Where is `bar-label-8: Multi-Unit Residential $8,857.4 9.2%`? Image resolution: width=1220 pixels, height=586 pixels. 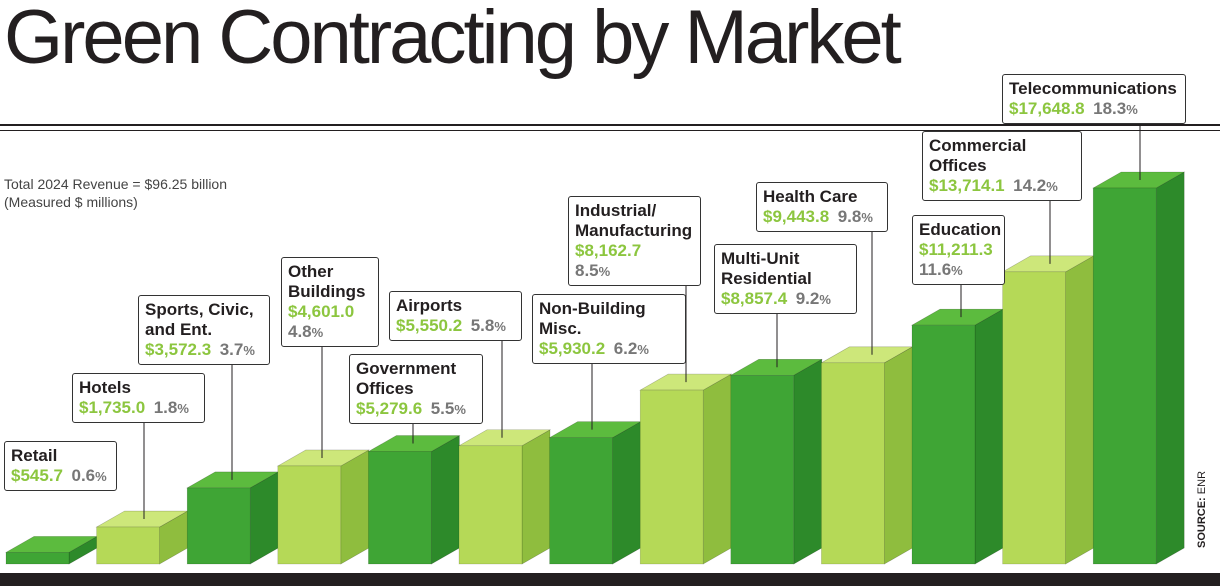 bar-label-8: Multi-Unit Residential $8,857.4 9.2% is located at coordinates (785, 279).